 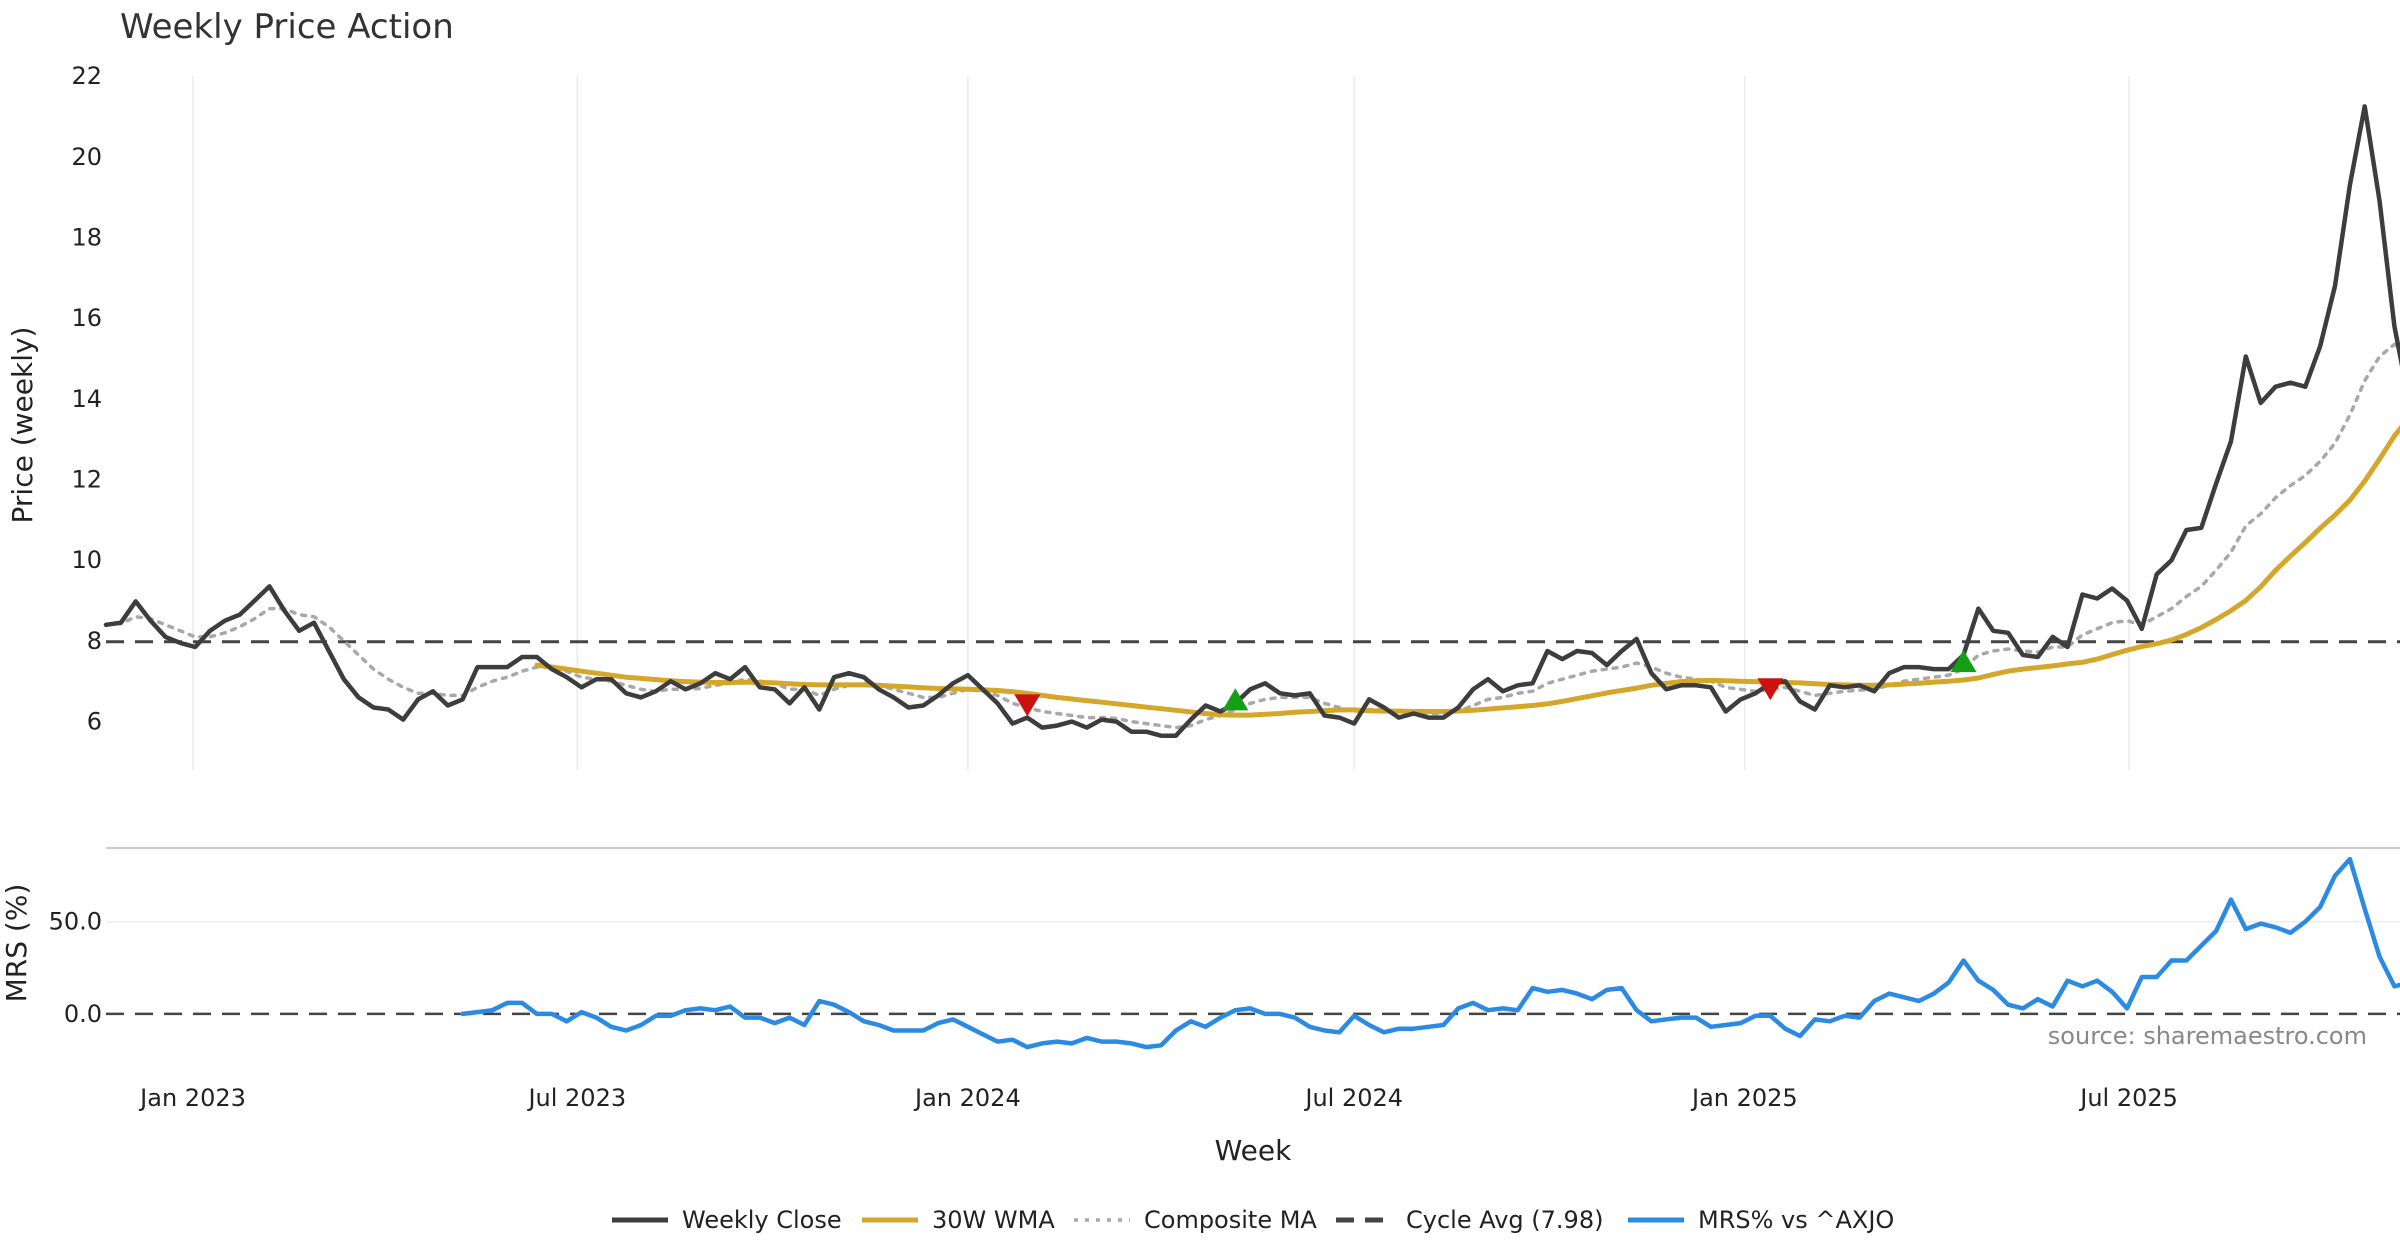 I want to click on price-ytick-16: 16, so click(x=86, y=318).